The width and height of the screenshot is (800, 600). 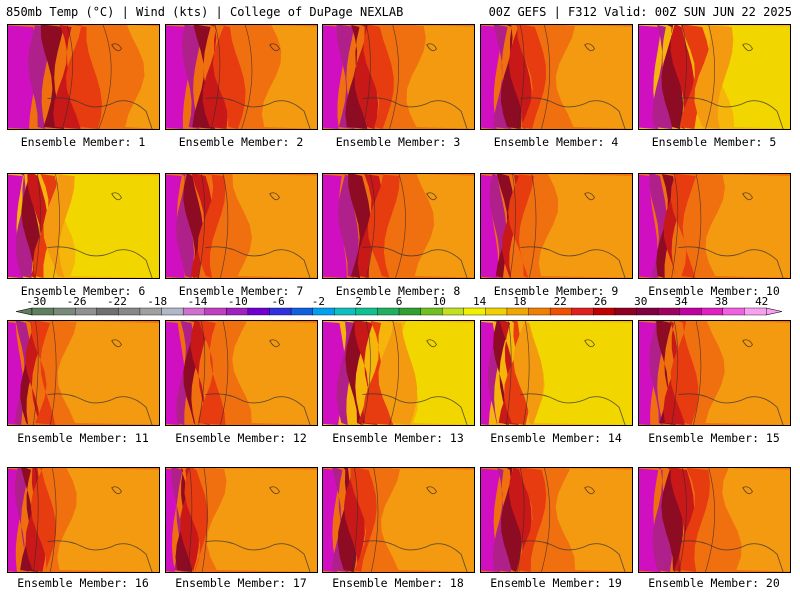 What do you see at coordinates (83, 583) in the screenshot?
I see `member-label: Ensemble Member: 16` at bounding box center [83, 583].